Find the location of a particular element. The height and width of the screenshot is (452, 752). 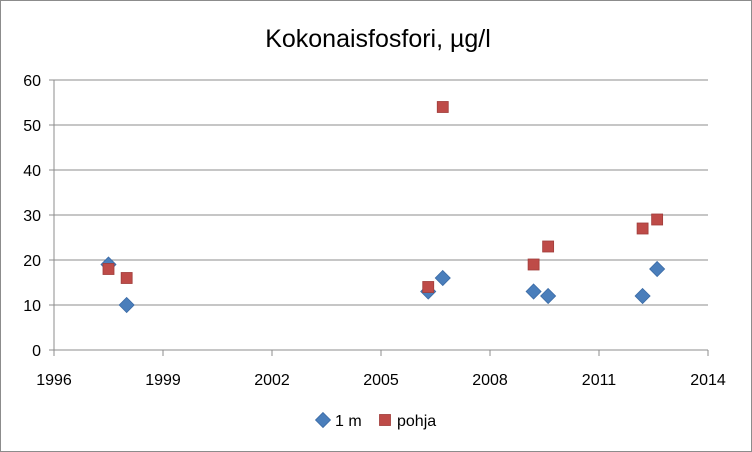

y-tick-labels: 0 10 20 30 40 50 60 is located at coordinates (32, 216).